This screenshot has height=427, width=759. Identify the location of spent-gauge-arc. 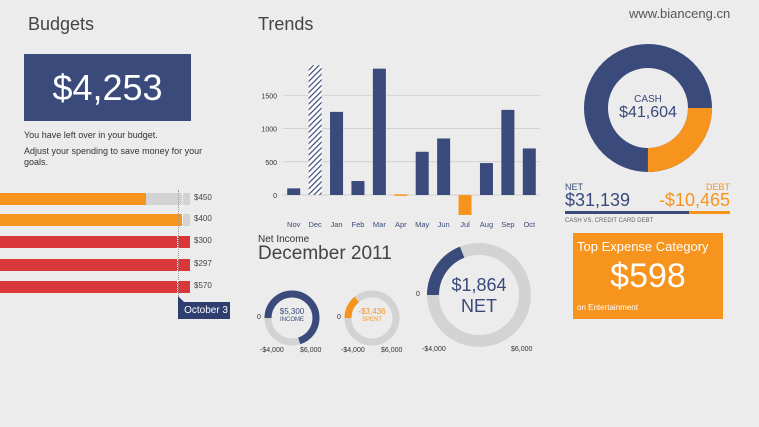
(372, 318).